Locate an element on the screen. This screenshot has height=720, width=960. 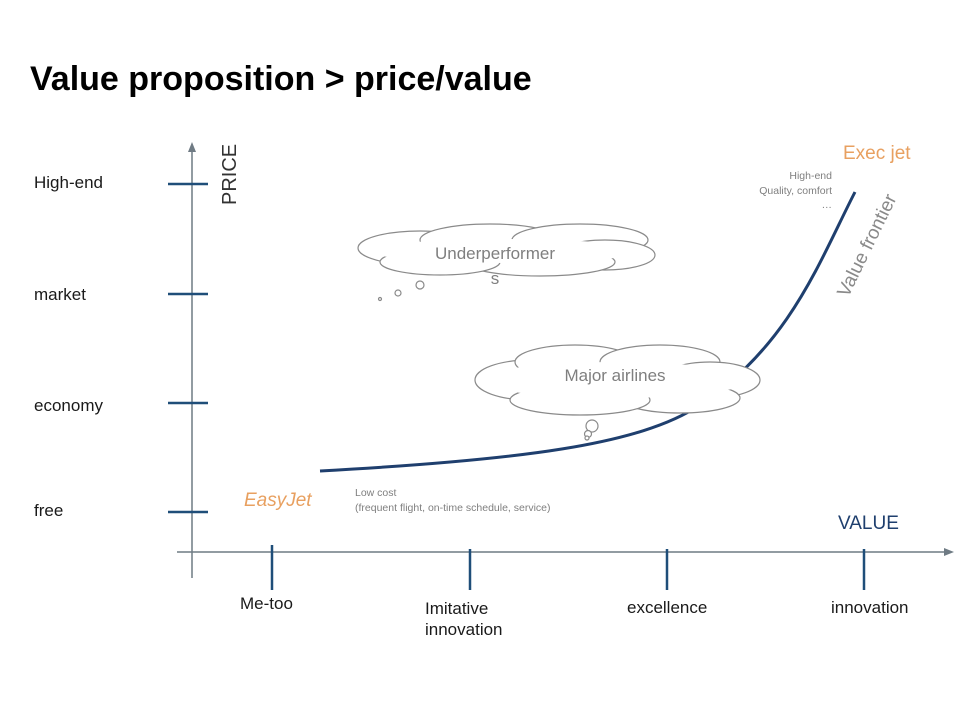
cloud-major-airlines is located at coordinates (617, 392).